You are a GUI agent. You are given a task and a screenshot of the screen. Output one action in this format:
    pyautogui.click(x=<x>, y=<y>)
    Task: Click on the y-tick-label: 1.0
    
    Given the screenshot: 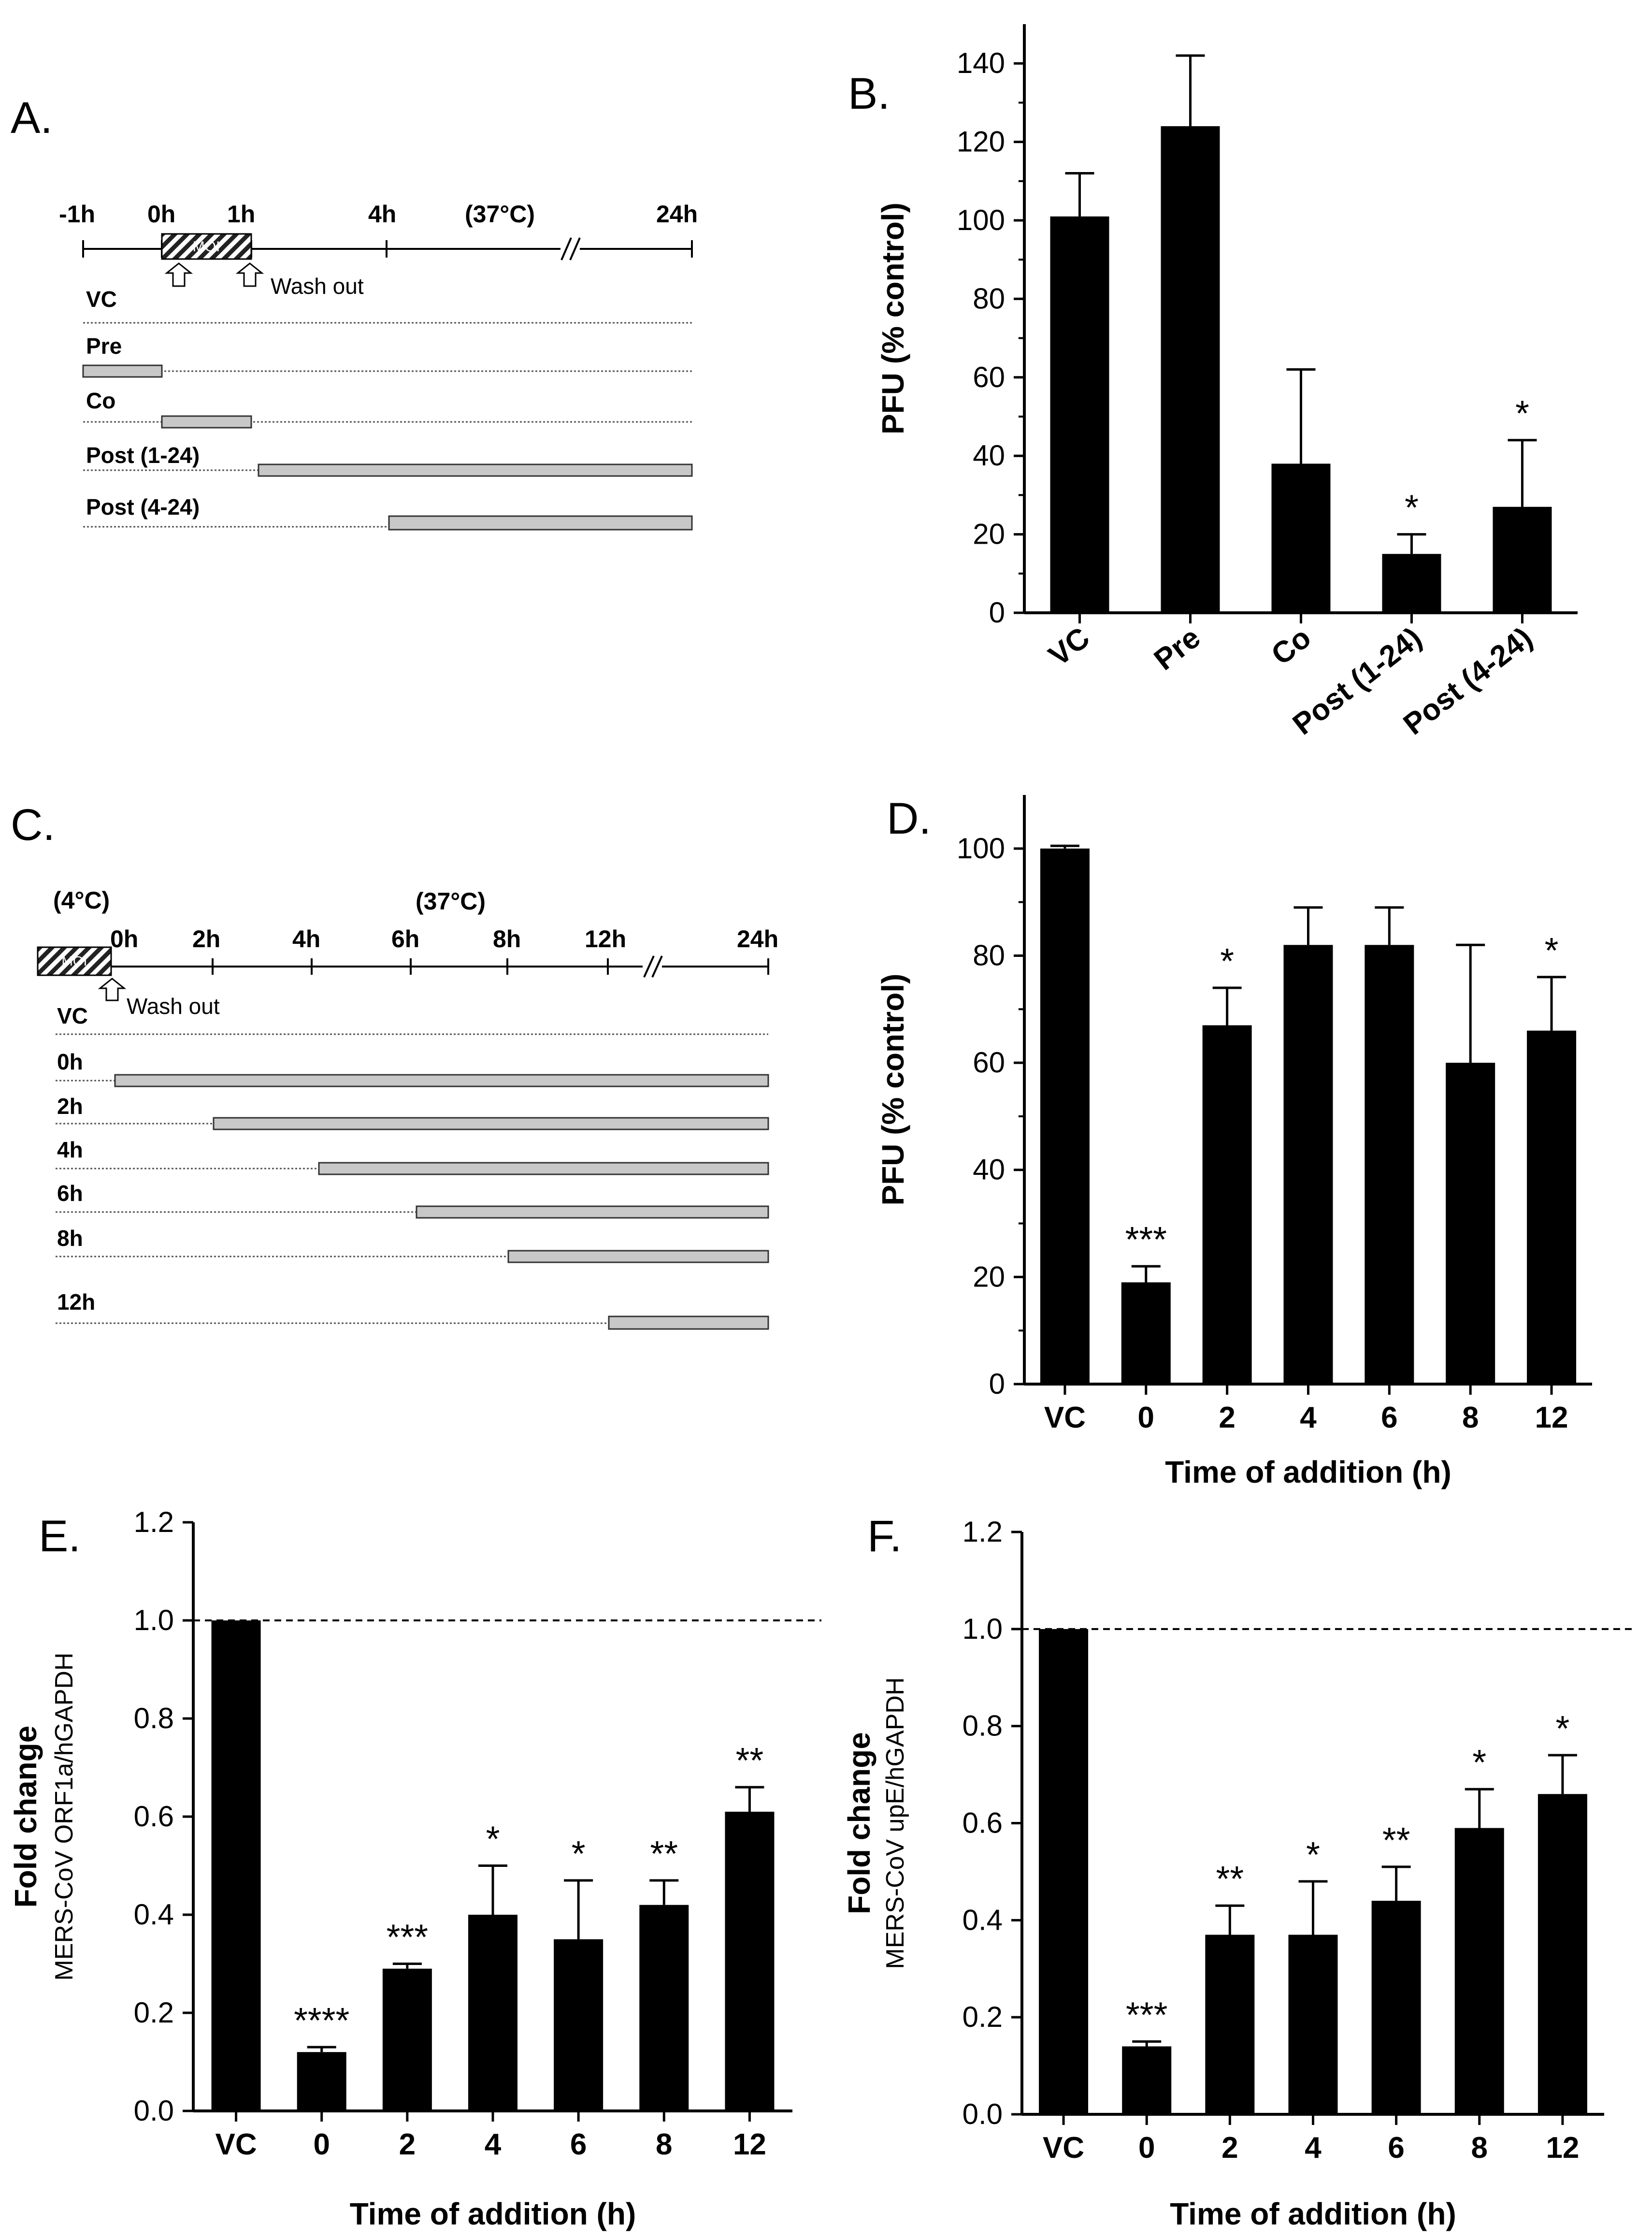 What is the action you would take?
    pyautogui.click(x=982, y=1629)
    